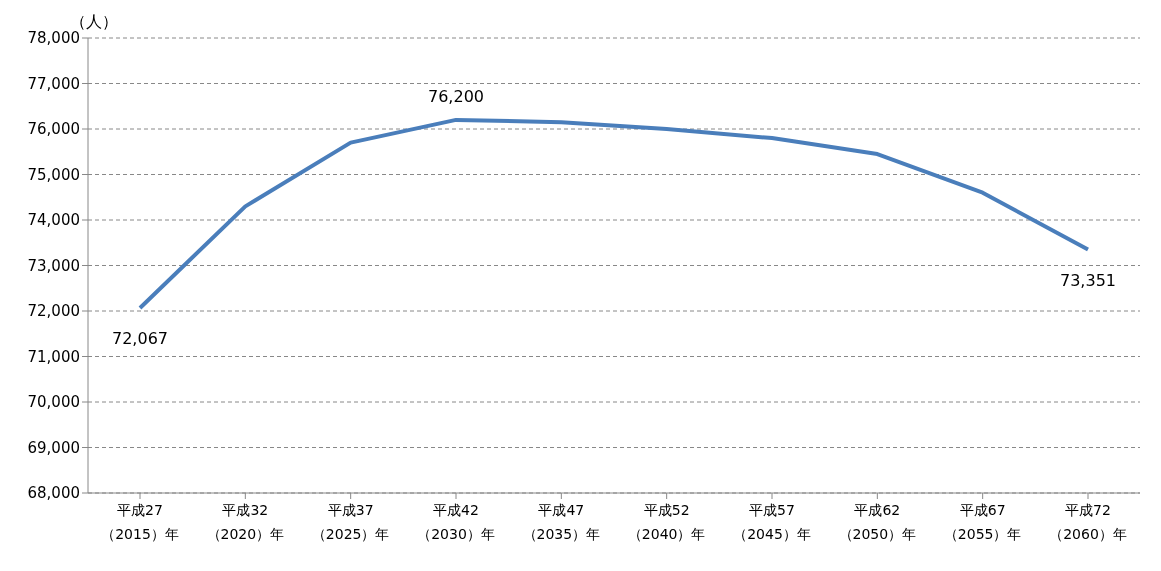 This screenshot has height=571, width=1161. What do you see at coordinates (877, 522) in the screenshot?
I see `x-tick-label: 平成62 （2050）年` at bounding box center [877, 522].